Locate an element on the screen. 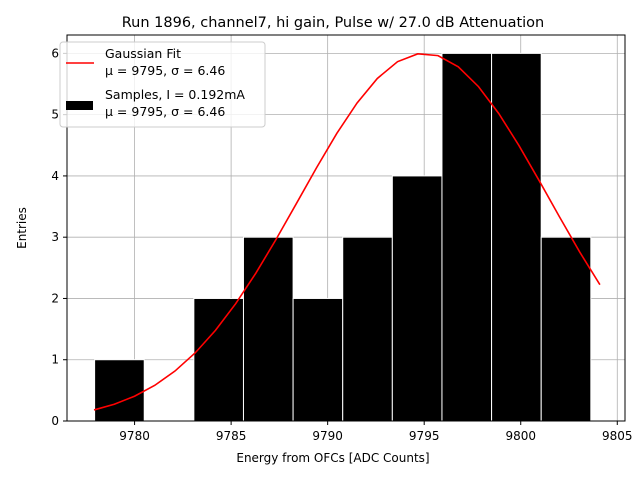 The height and width of the screenshot is (480, 640). x-axis-label: Energy from OFCs [ADC Counts] is located at coordinates (332, 458).